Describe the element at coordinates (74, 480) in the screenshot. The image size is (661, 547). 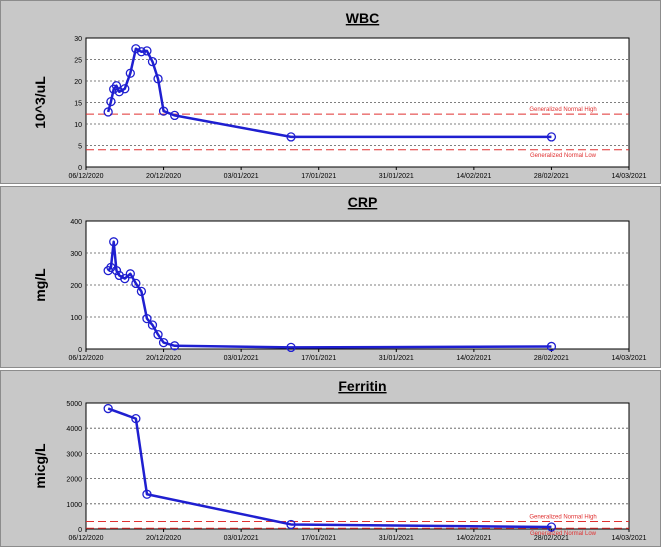
I see `y-tick-label: 2000` at that location.